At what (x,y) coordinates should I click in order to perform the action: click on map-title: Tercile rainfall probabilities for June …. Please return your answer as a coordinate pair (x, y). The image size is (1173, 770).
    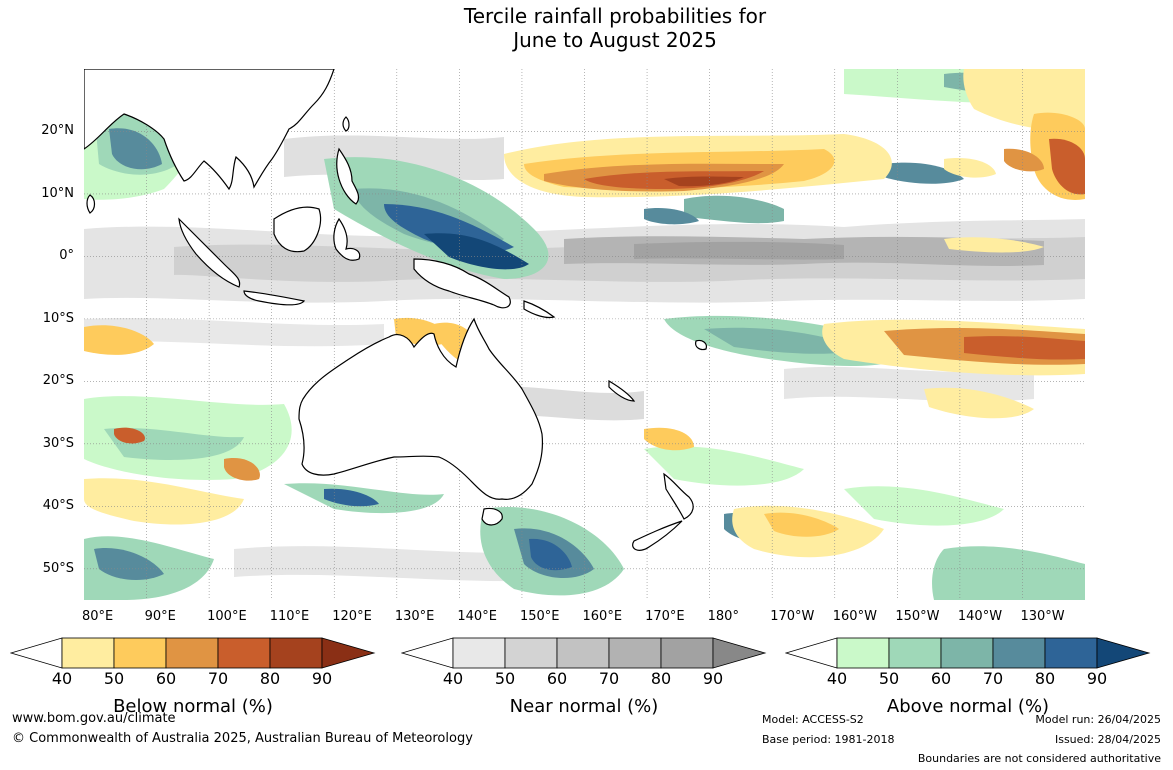
    Looking at the image, I should click on (586, 28).